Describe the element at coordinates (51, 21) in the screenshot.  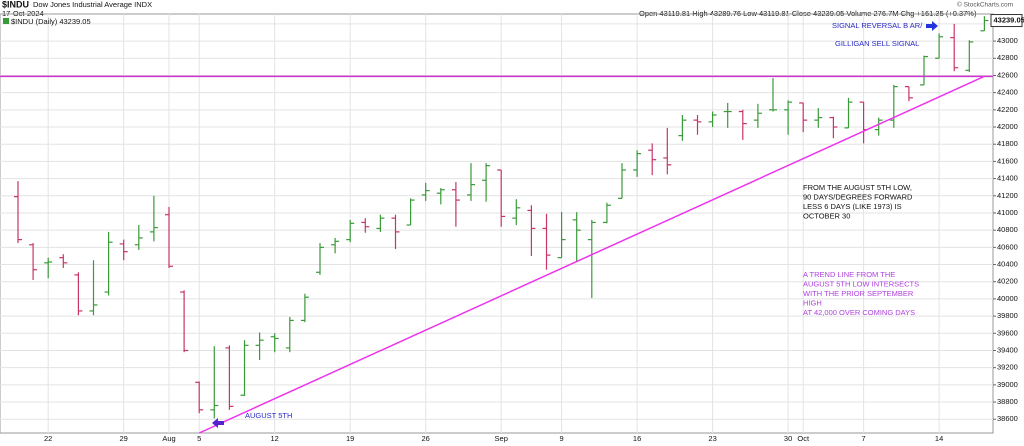
I see `legend: $INDU (Daily) 43239.05` at that location.